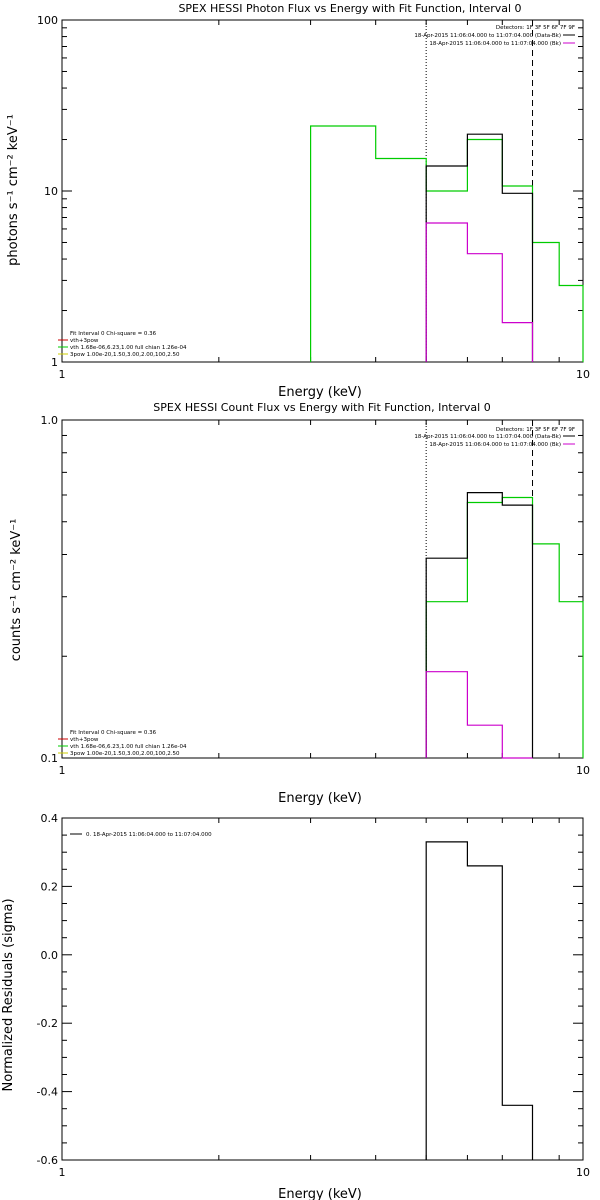 This screenshot has height=1200, width=600. What do you see at coordinates (16, 590) in the screenshot?
I see `count-y-axis-label: counts s⁻¹ cm⁻² keV⁻¹` at bounding box center [16, 590].